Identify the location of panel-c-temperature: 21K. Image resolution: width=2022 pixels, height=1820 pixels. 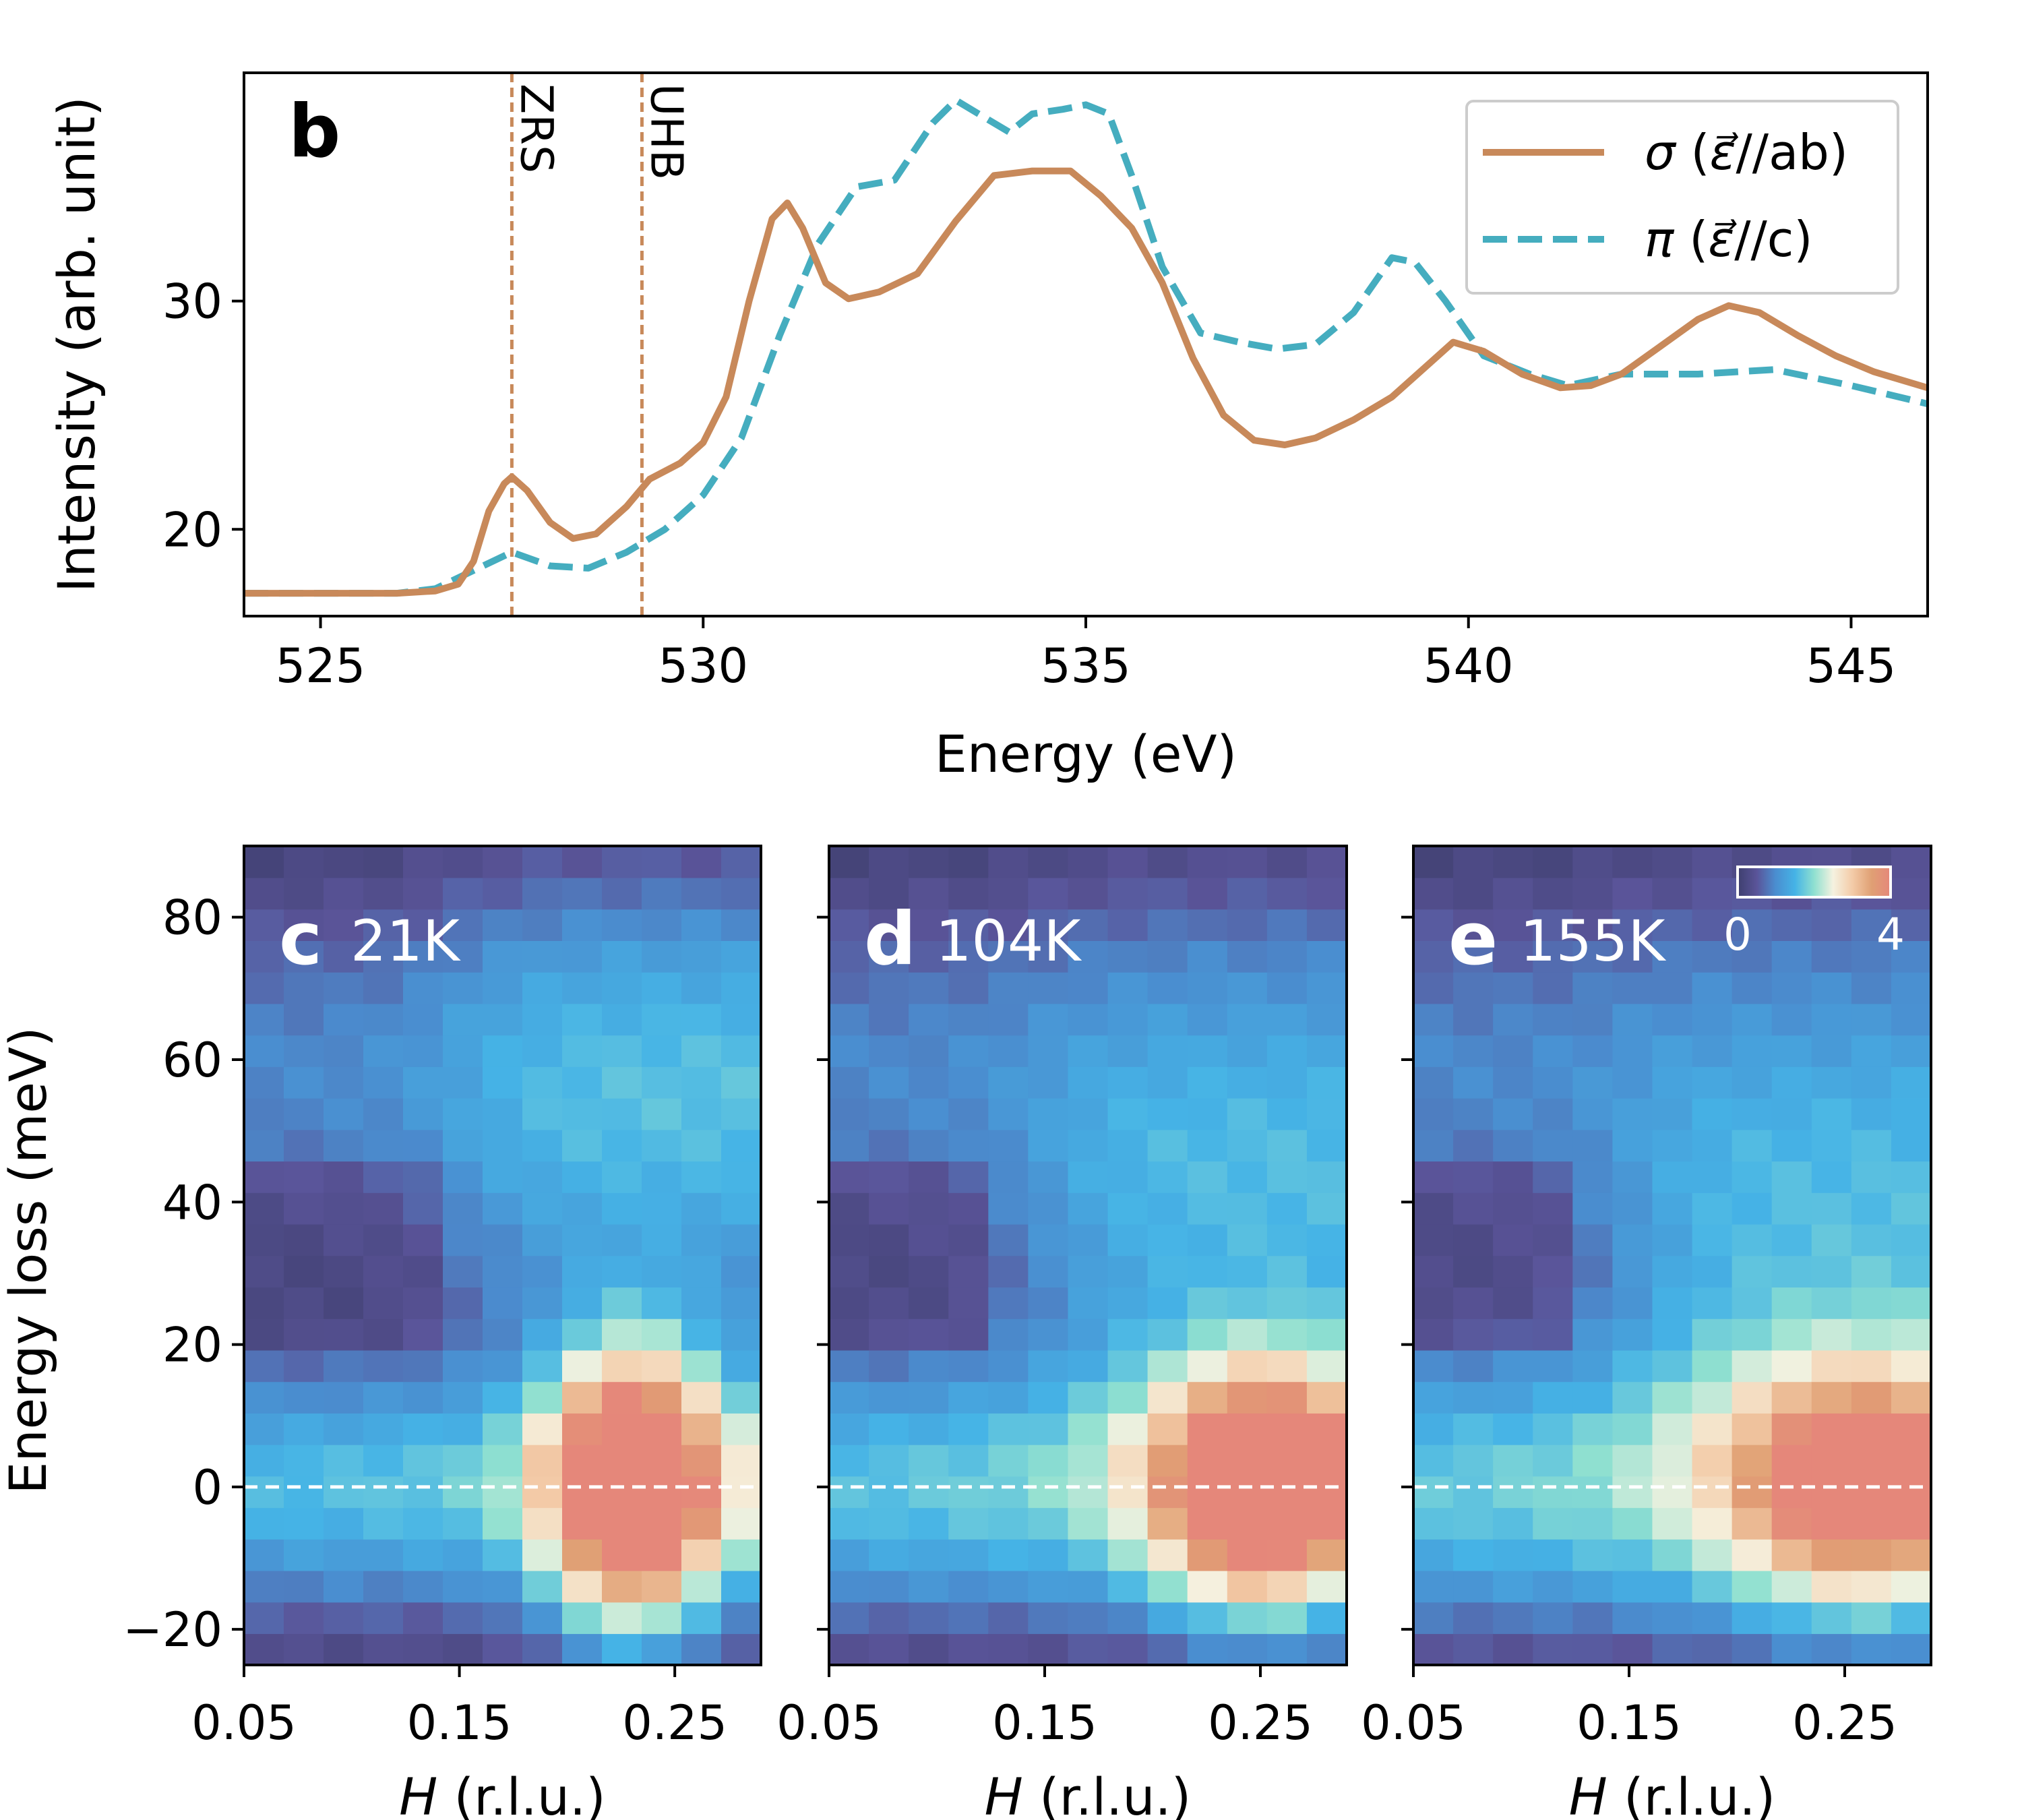
(405, 941).